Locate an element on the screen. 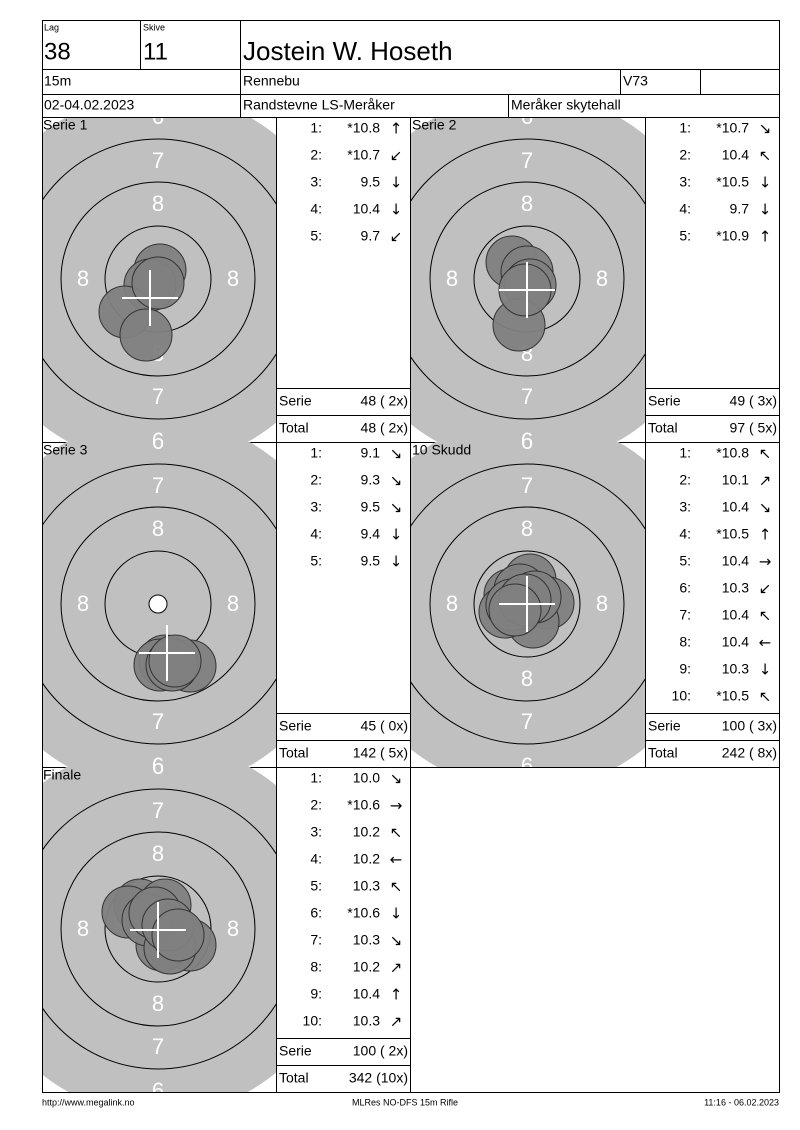 The height and width of the screenshot is (1130, 800). date: 02-04.02.2023 is located at coordinates (89, 105).